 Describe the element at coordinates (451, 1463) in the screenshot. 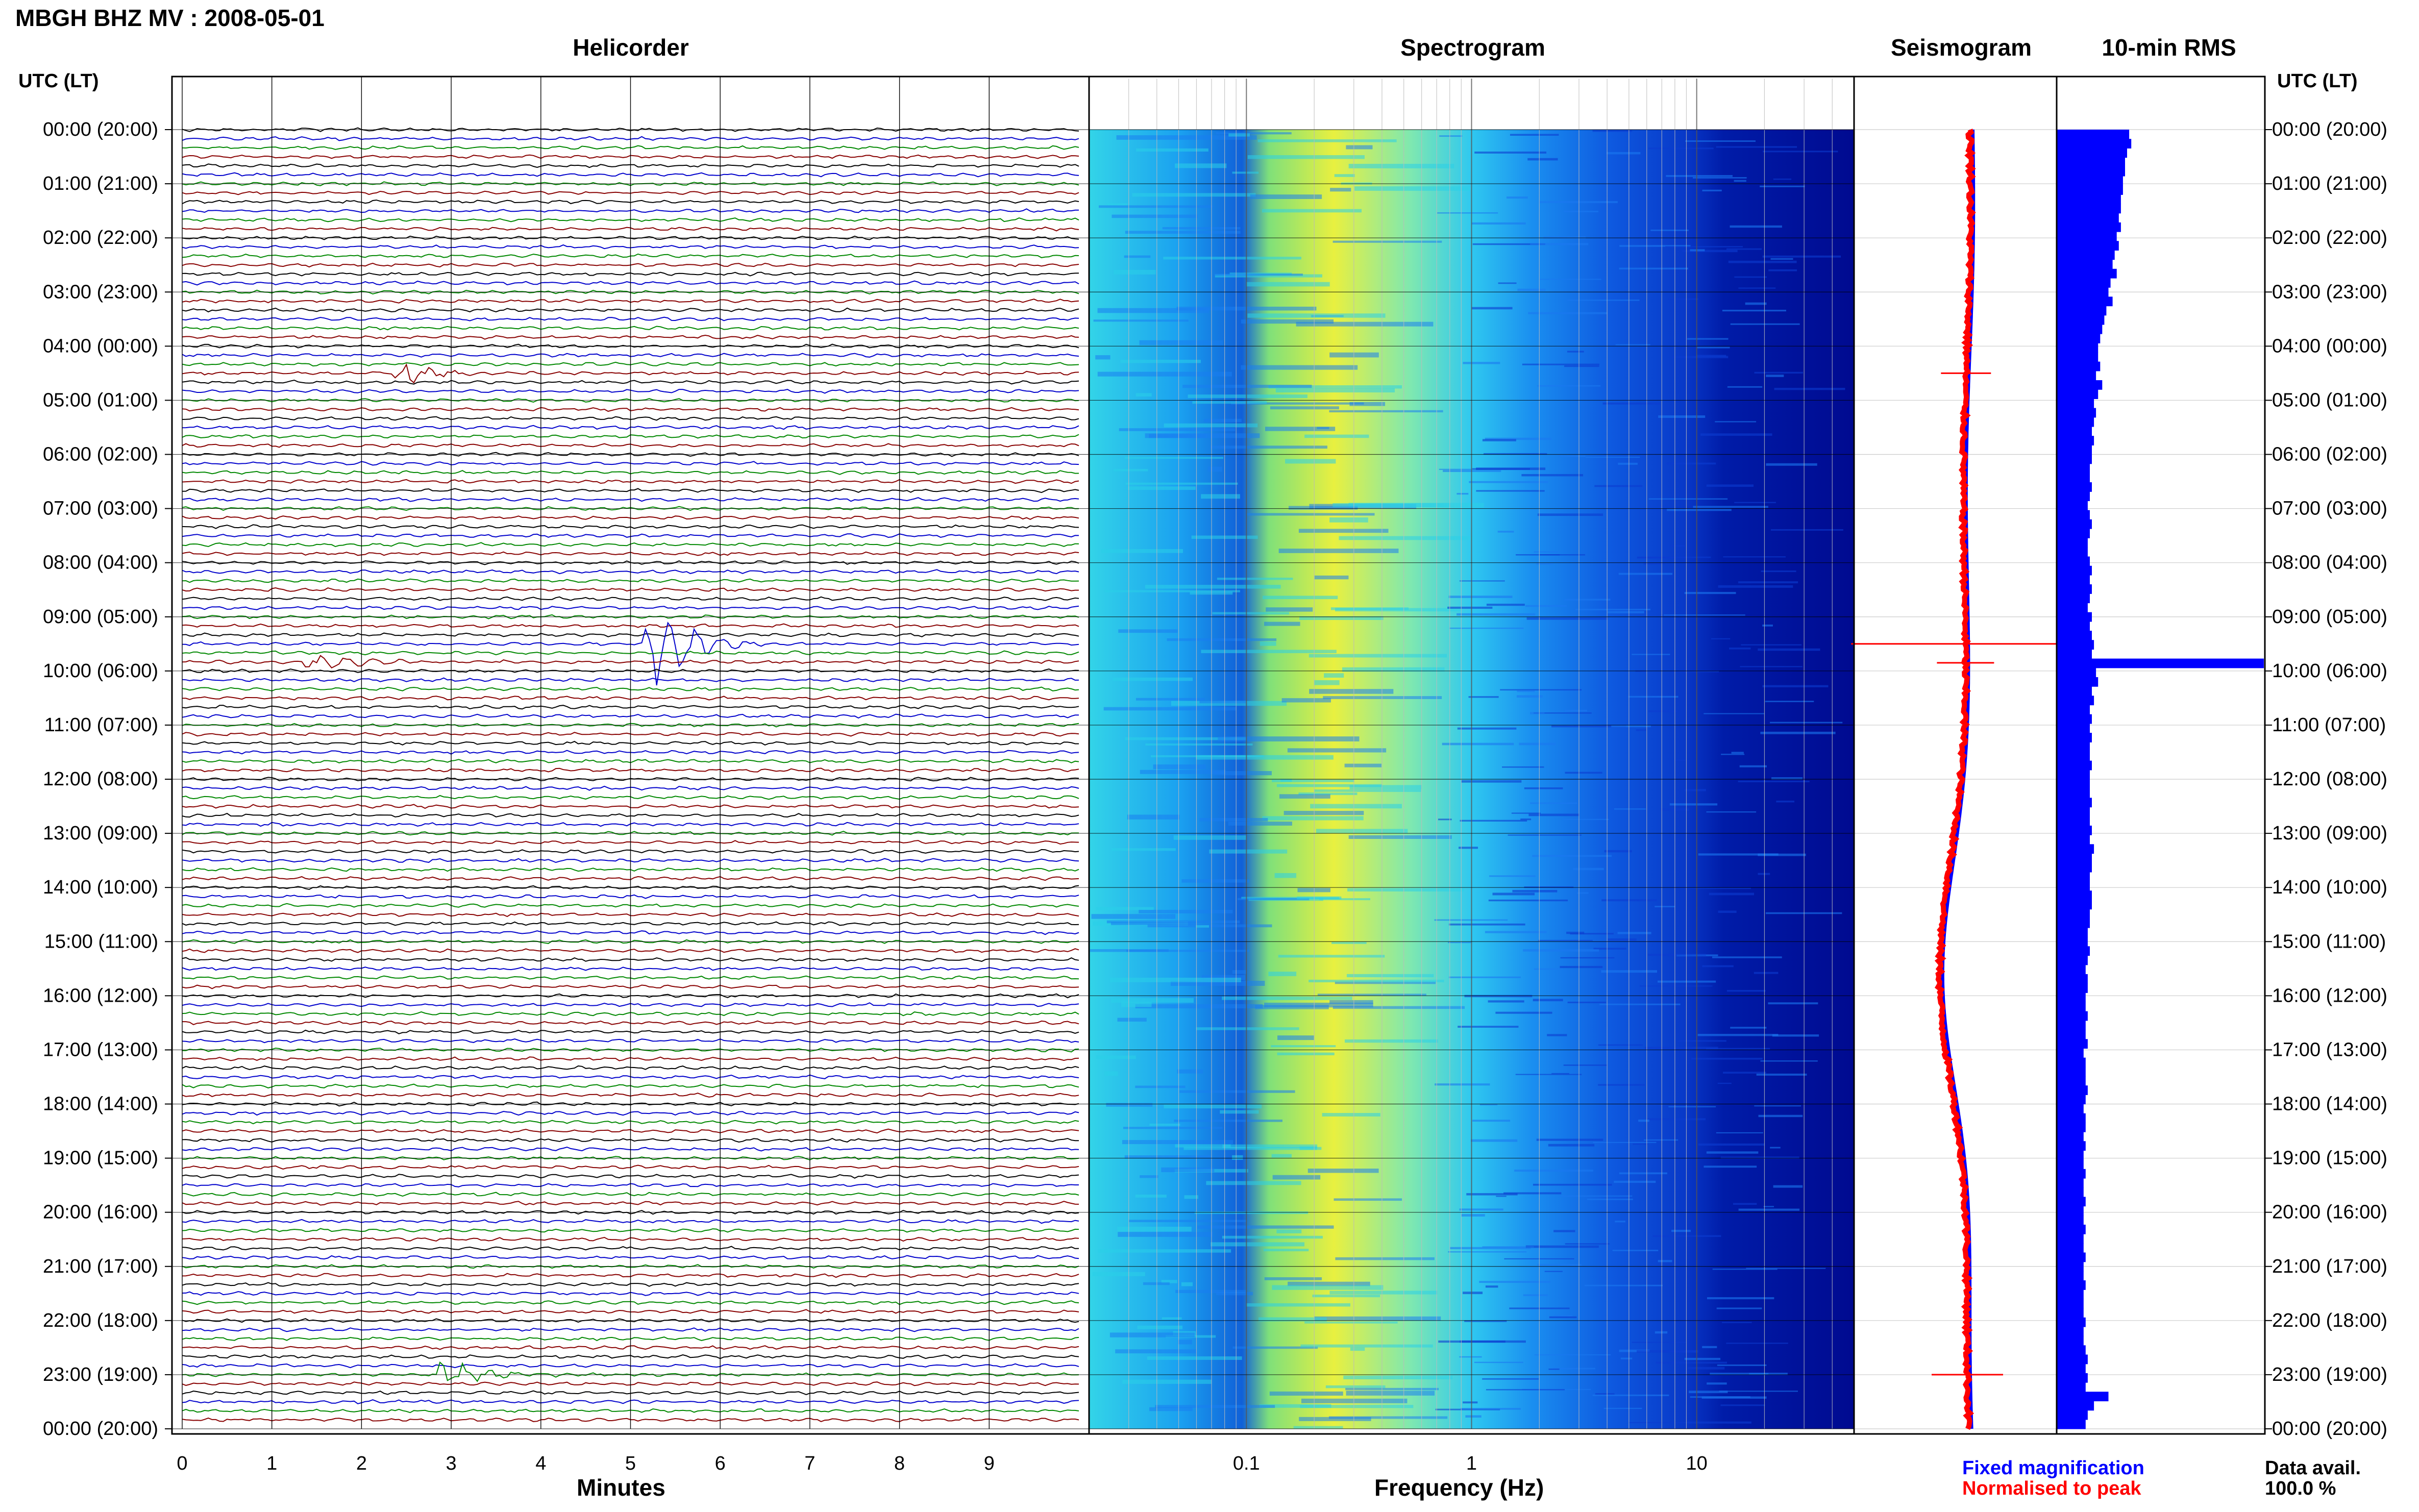

I see `minute-tick-label: 3` at that location.